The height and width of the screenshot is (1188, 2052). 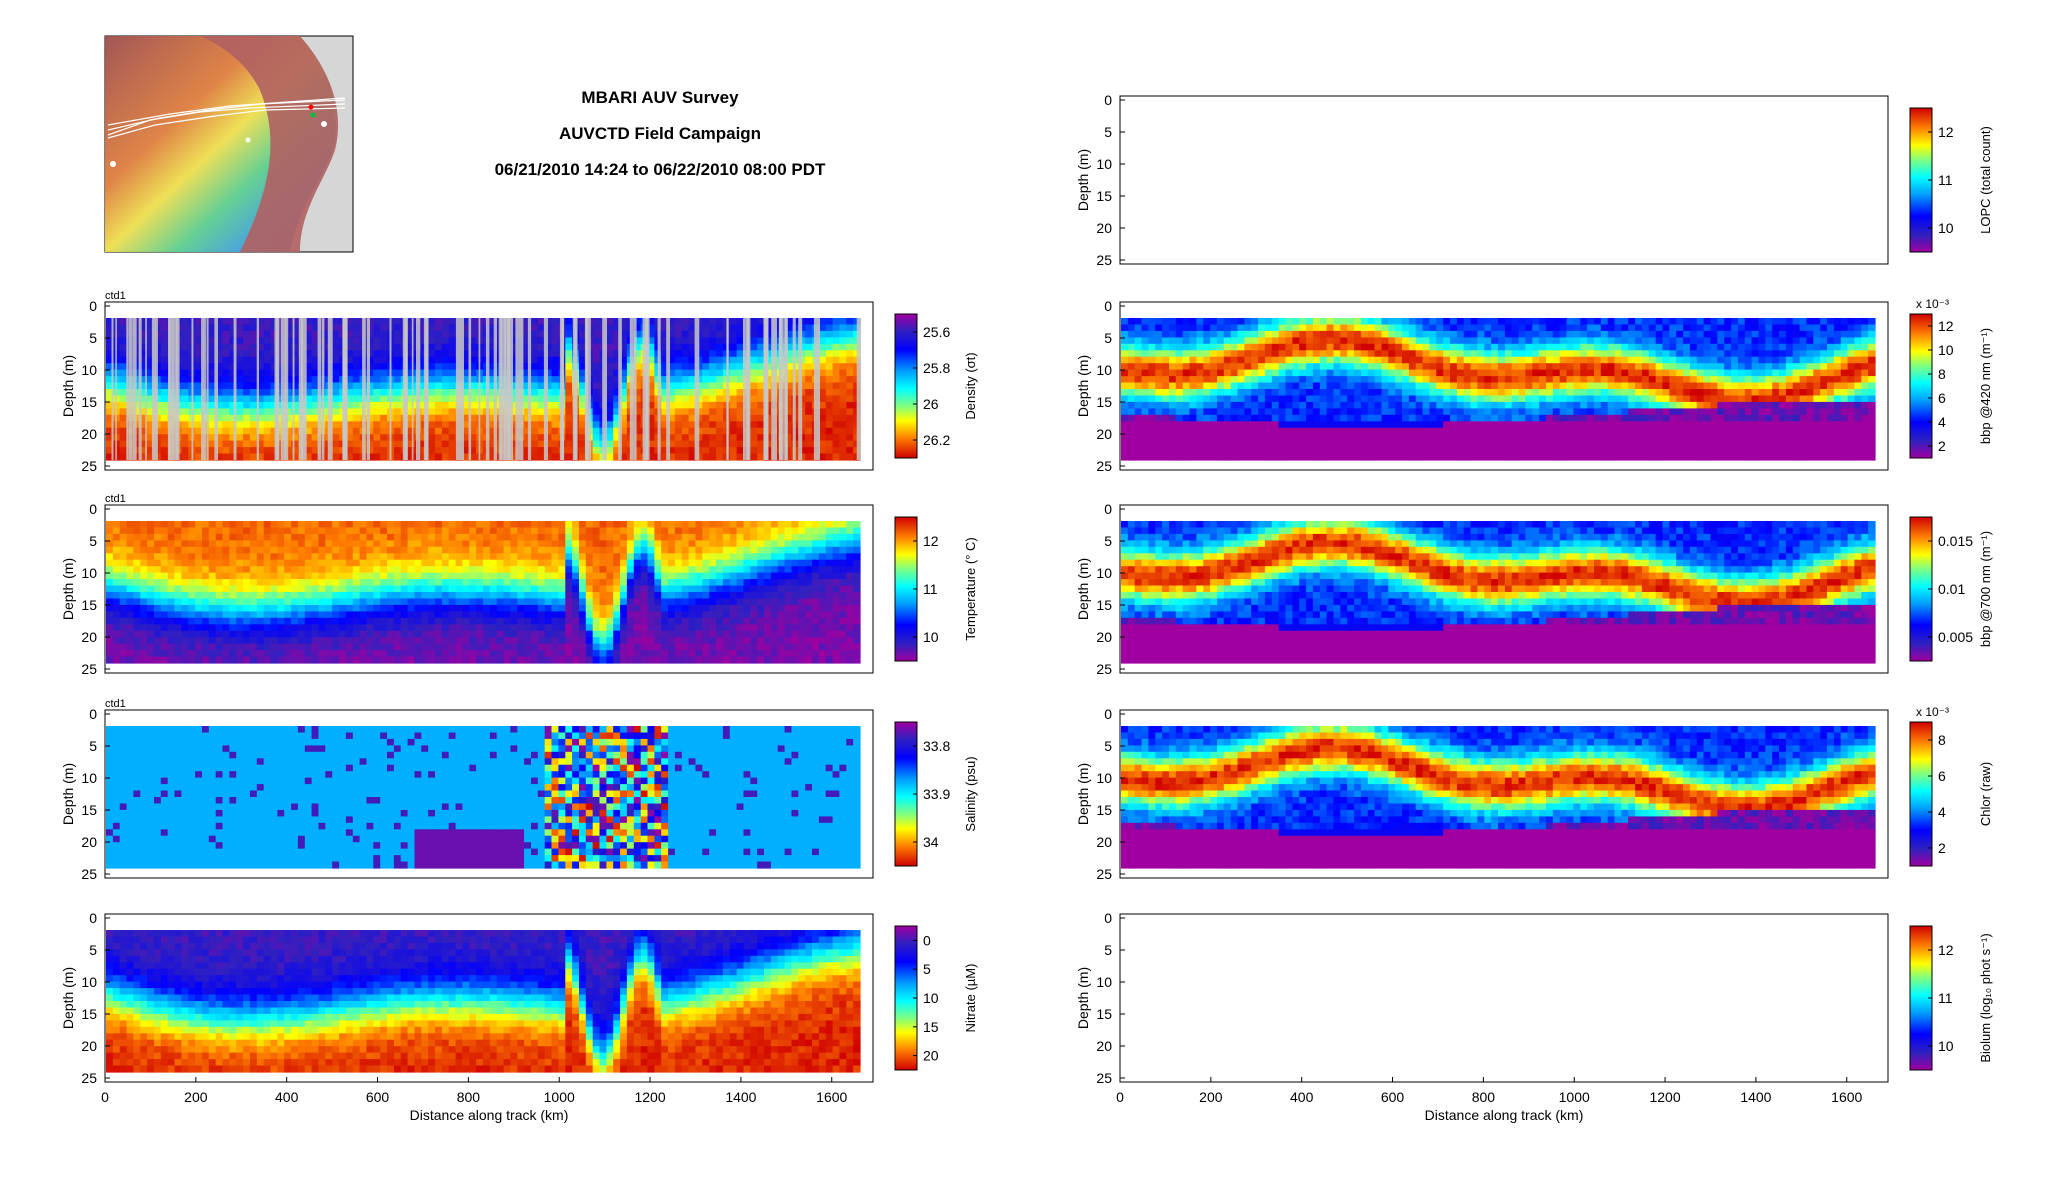 I want to click on salinity-ytick-label: 0, so click(x=93, y=714).